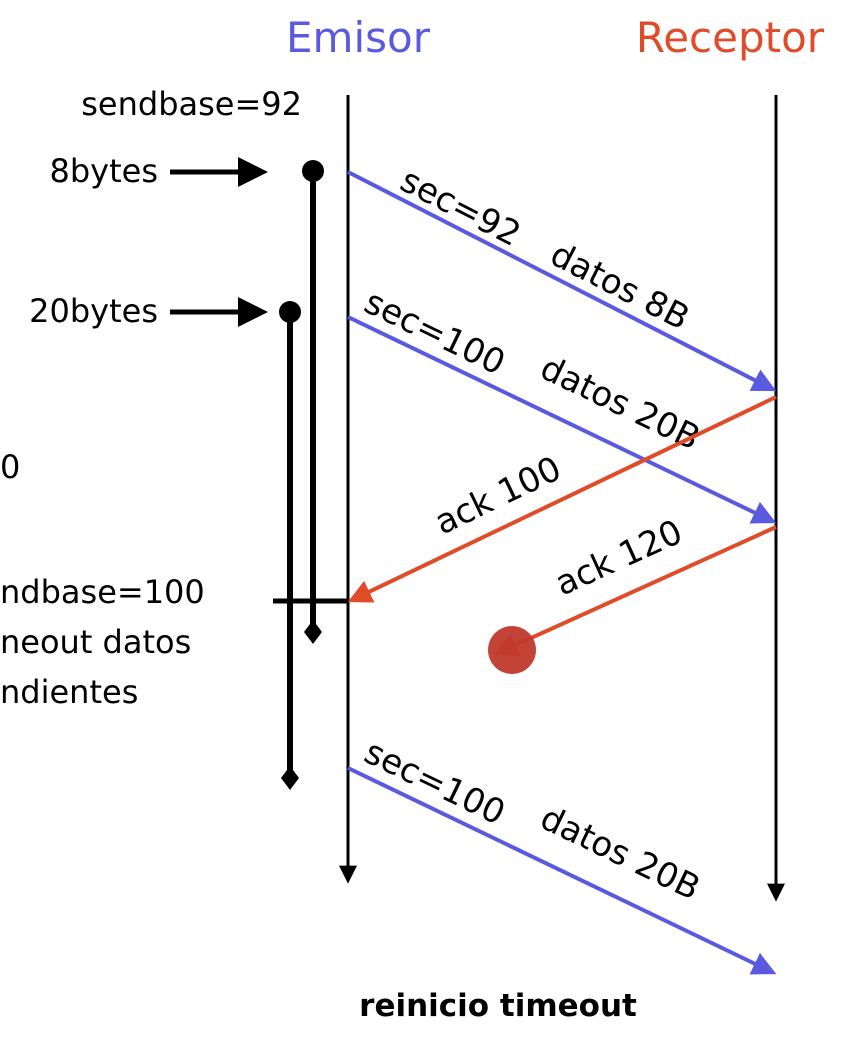  I want to click on segment1-datos-label: datos 8B, so click(620, 286).